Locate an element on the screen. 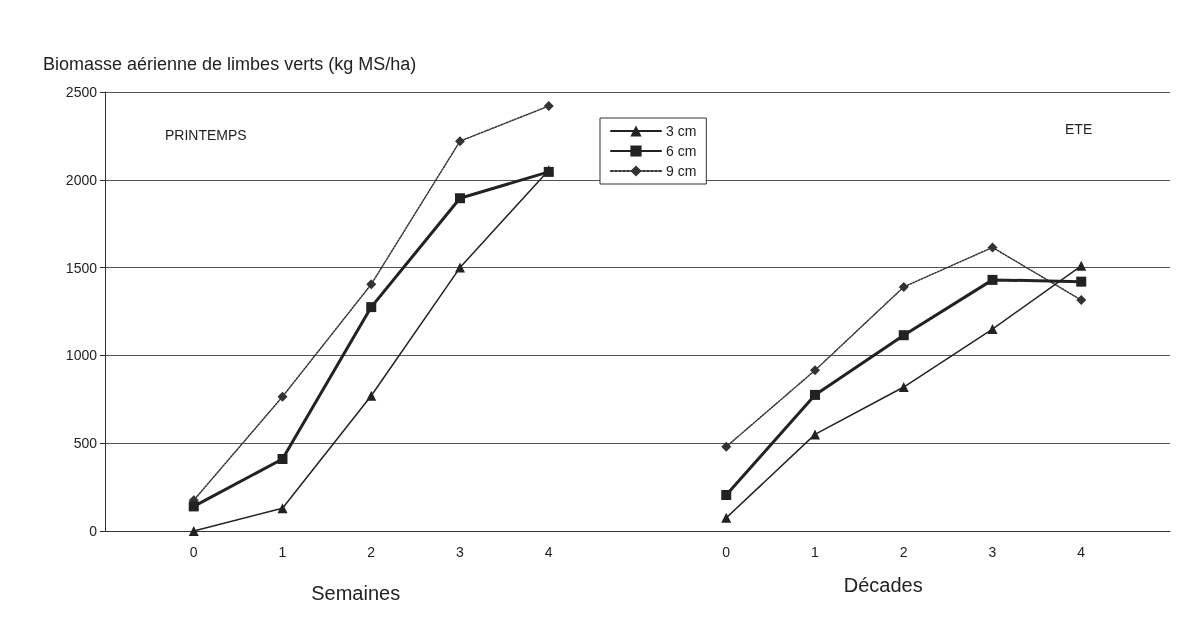 This screenshot has width=1200, height=627. legend-label: 9 cm is located at coordinates (681, 171).